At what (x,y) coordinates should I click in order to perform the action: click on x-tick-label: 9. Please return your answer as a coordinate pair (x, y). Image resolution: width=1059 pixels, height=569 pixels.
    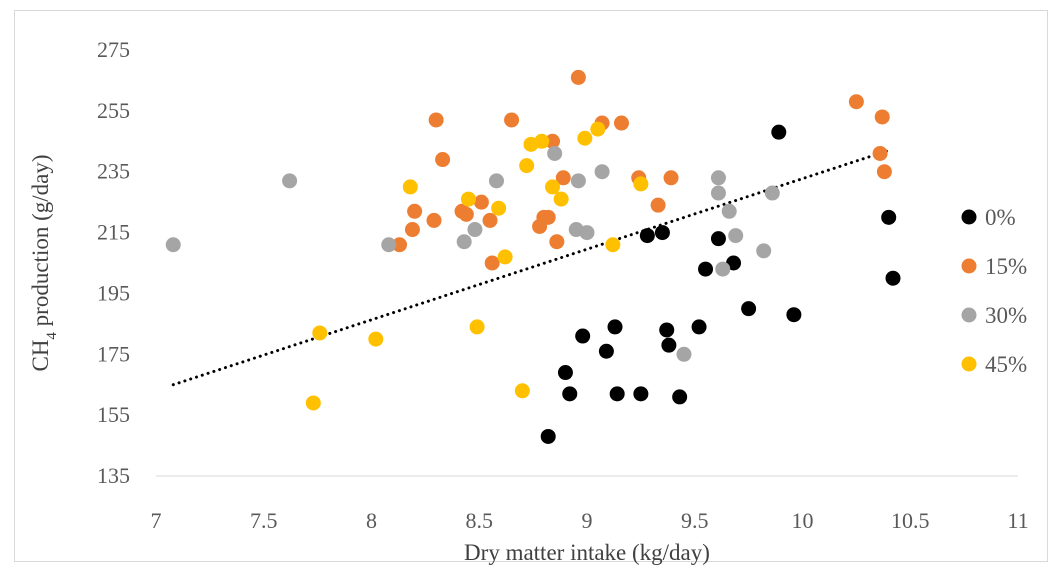
    Looking at the image, I should click on (587, 520).